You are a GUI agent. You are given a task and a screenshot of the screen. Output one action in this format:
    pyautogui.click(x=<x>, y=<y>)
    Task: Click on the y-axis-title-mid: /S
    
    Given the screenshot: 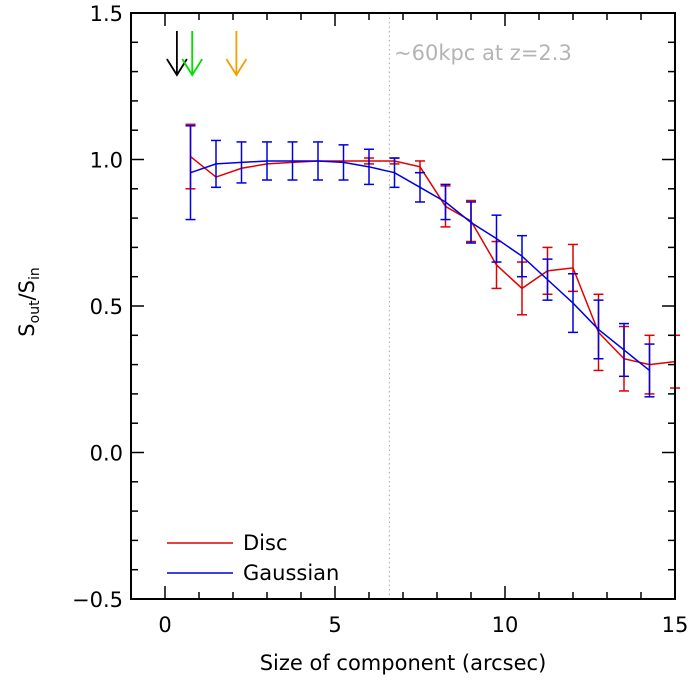 What is the action you would take?
    pyautogui.click(x=27, y=290)
    